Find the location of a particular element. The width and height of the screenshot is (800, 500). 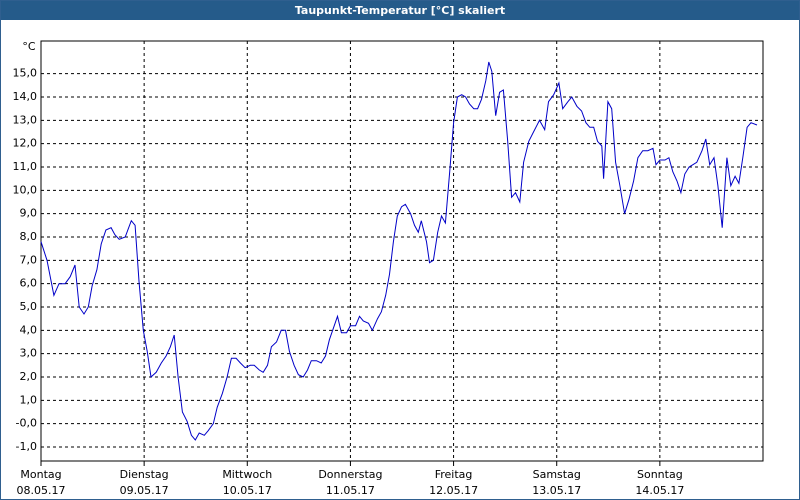

y-tick-label: 12,0 is located at coordinates (25, 143).